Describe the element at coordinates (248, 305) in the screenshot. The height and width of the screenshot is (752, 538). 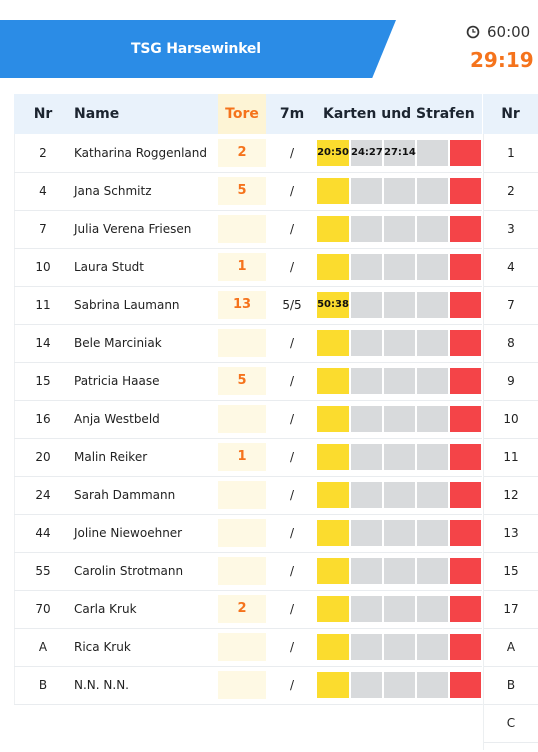
I see `table-row: 11 Sabrina Laumann 13 5/5 50:38` at that location.